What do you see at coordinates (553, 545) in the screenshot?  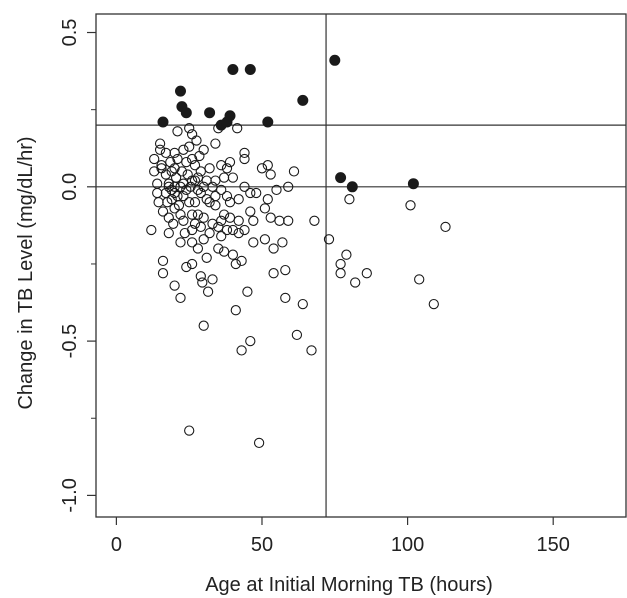 I see `x-tick-label: 150` at bounding box center [553, 545].